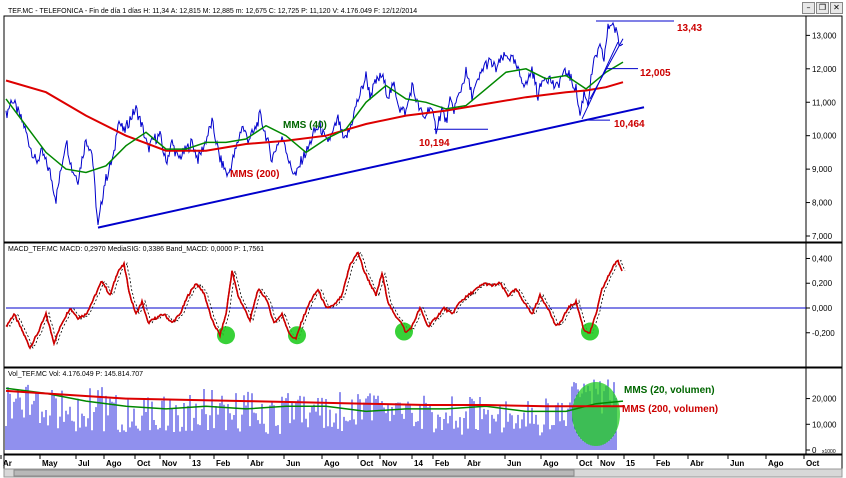 This screenshot has width=846, height=478. I want to click on vol-mms20-label: MMS (20, volumen), so click(669, 390).